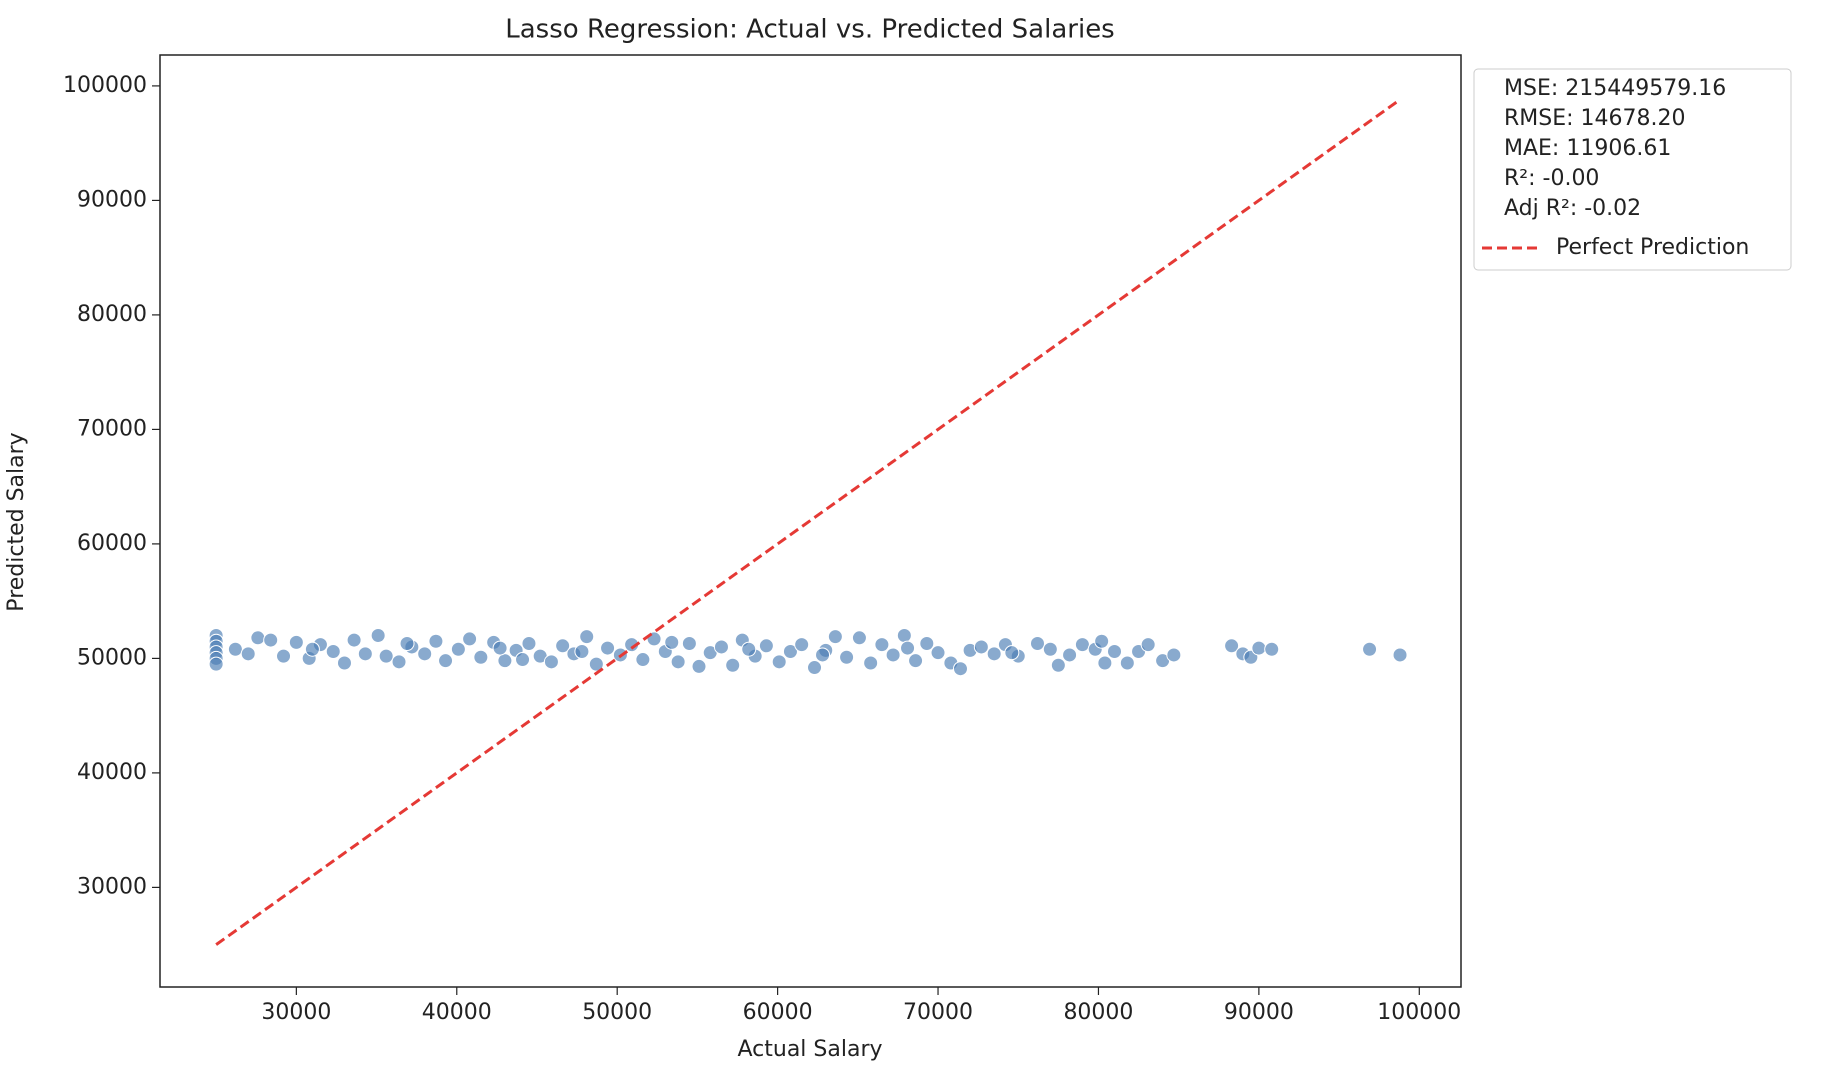 The width and height of the screenshot is (1838, 1088). What do you see at coordinates (1587, 148) in the screenshot?
I see `legend-annotation: MAE: 11906.61` at bounding box center [1587, 148].